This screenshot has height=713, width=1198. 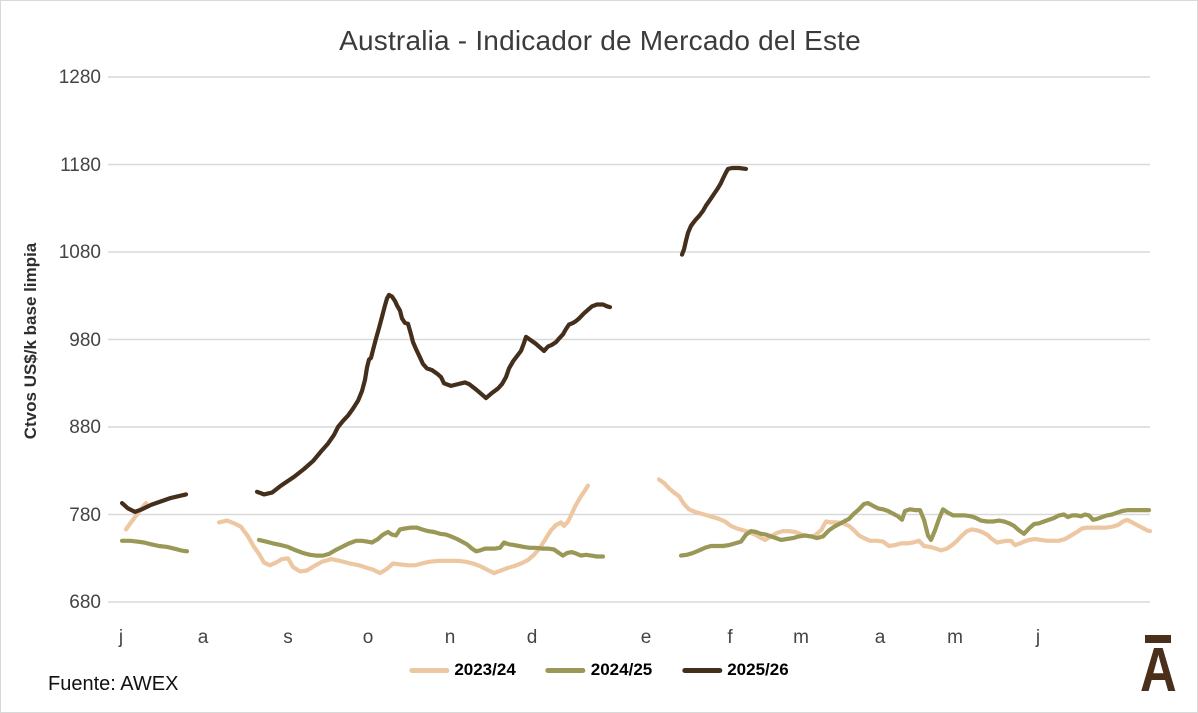 What do you see at coordinates (113, 684) in the screenshot?
I see `source-text: Fuente: AWEX` at bounding box center [113, 684].